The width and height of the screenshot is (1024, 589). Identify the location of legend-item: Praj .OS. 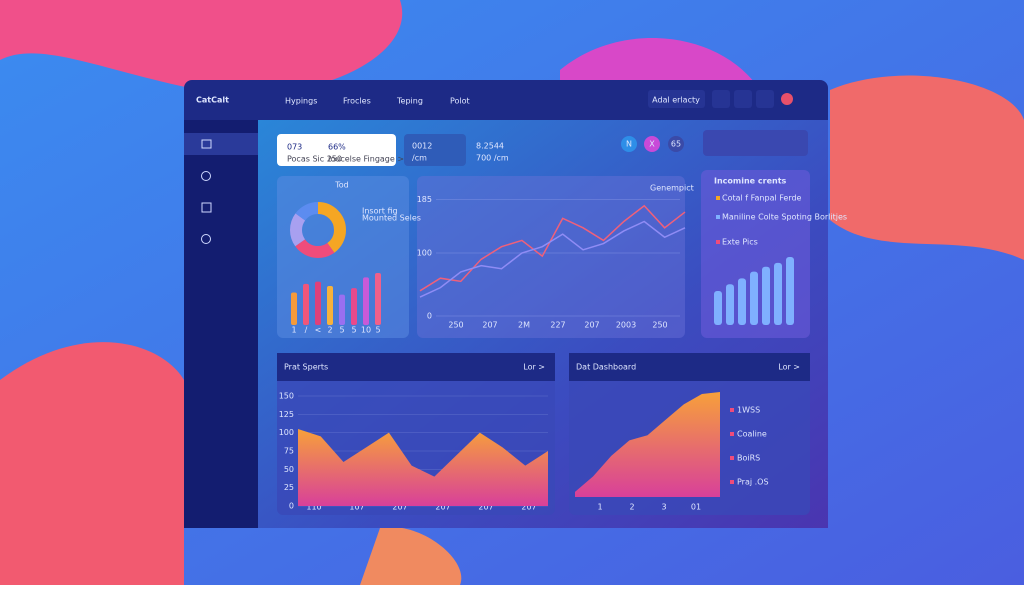
(753, 482).